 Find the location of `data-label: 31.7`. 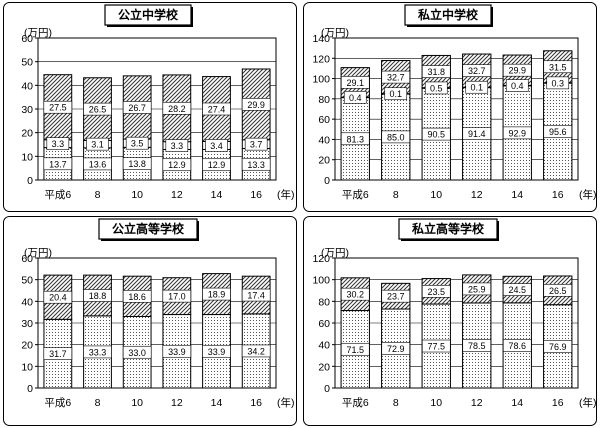

data-label: 31.7 is located at coordinates (58, 354).